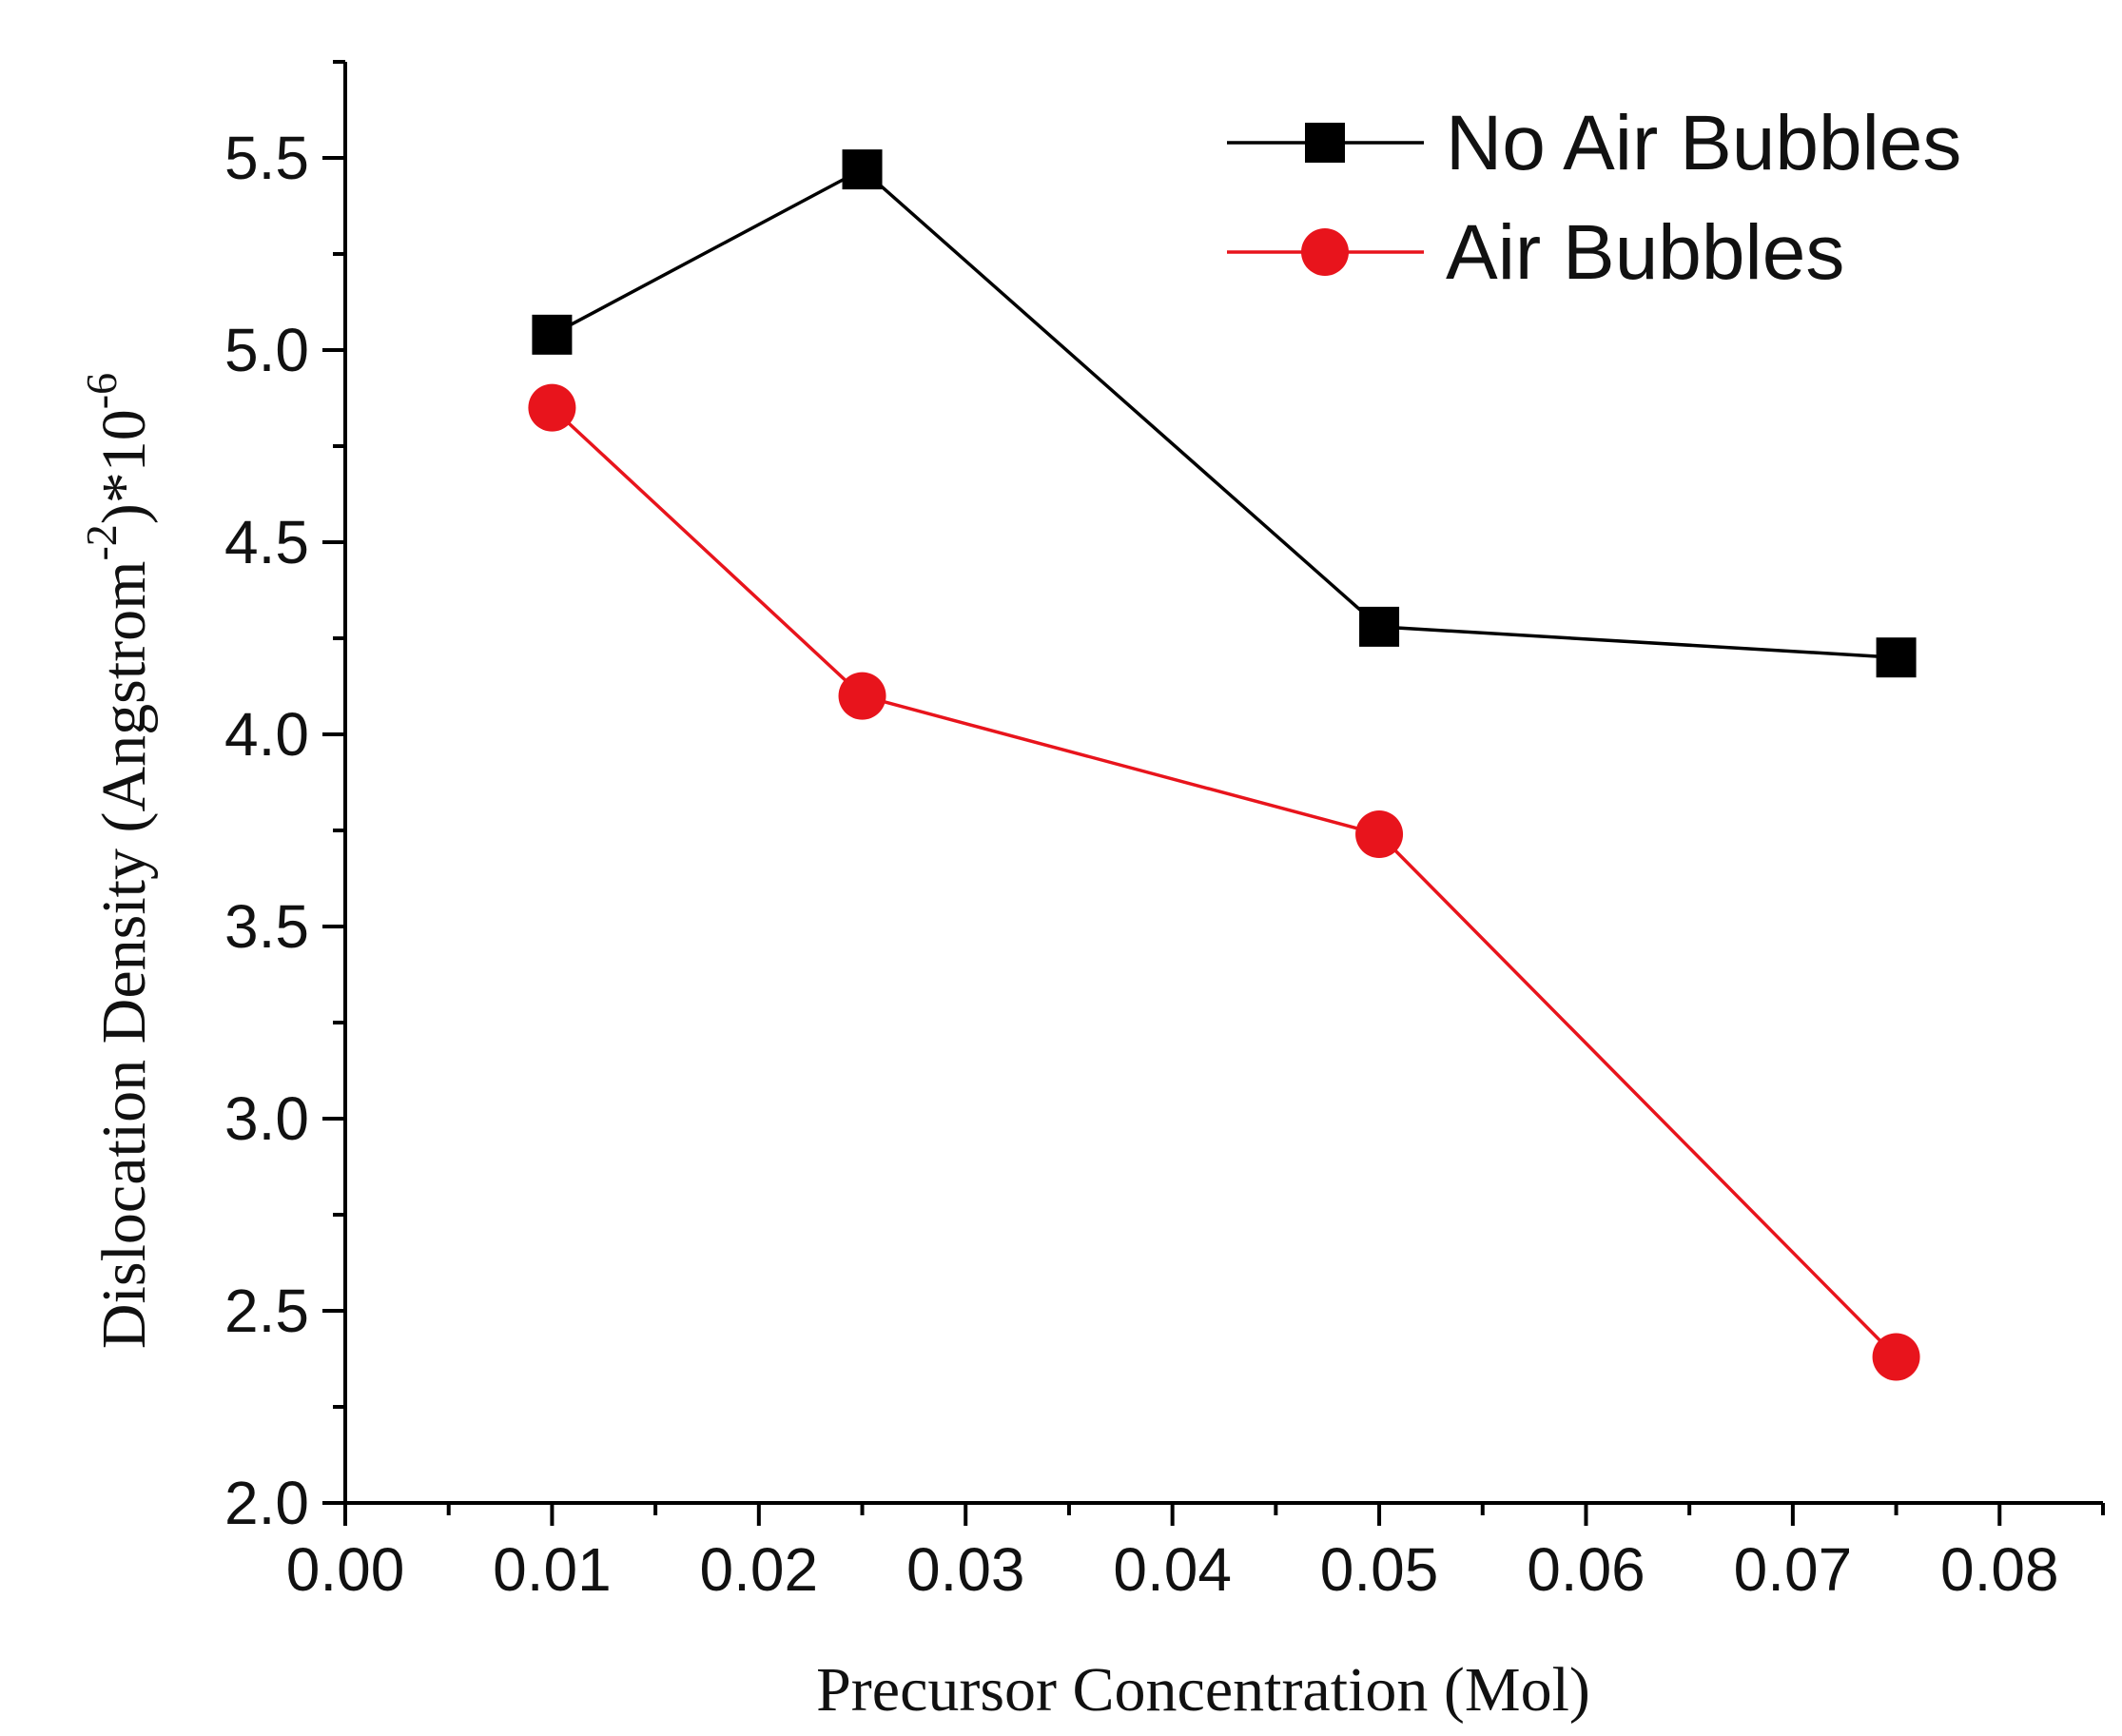 This screenshot has width=2122, height=1736. What do you see at coordinates (101, 542) in the screenshot?
I see `y-axis-title-exponent: -2` at bounding box center [101, 542].